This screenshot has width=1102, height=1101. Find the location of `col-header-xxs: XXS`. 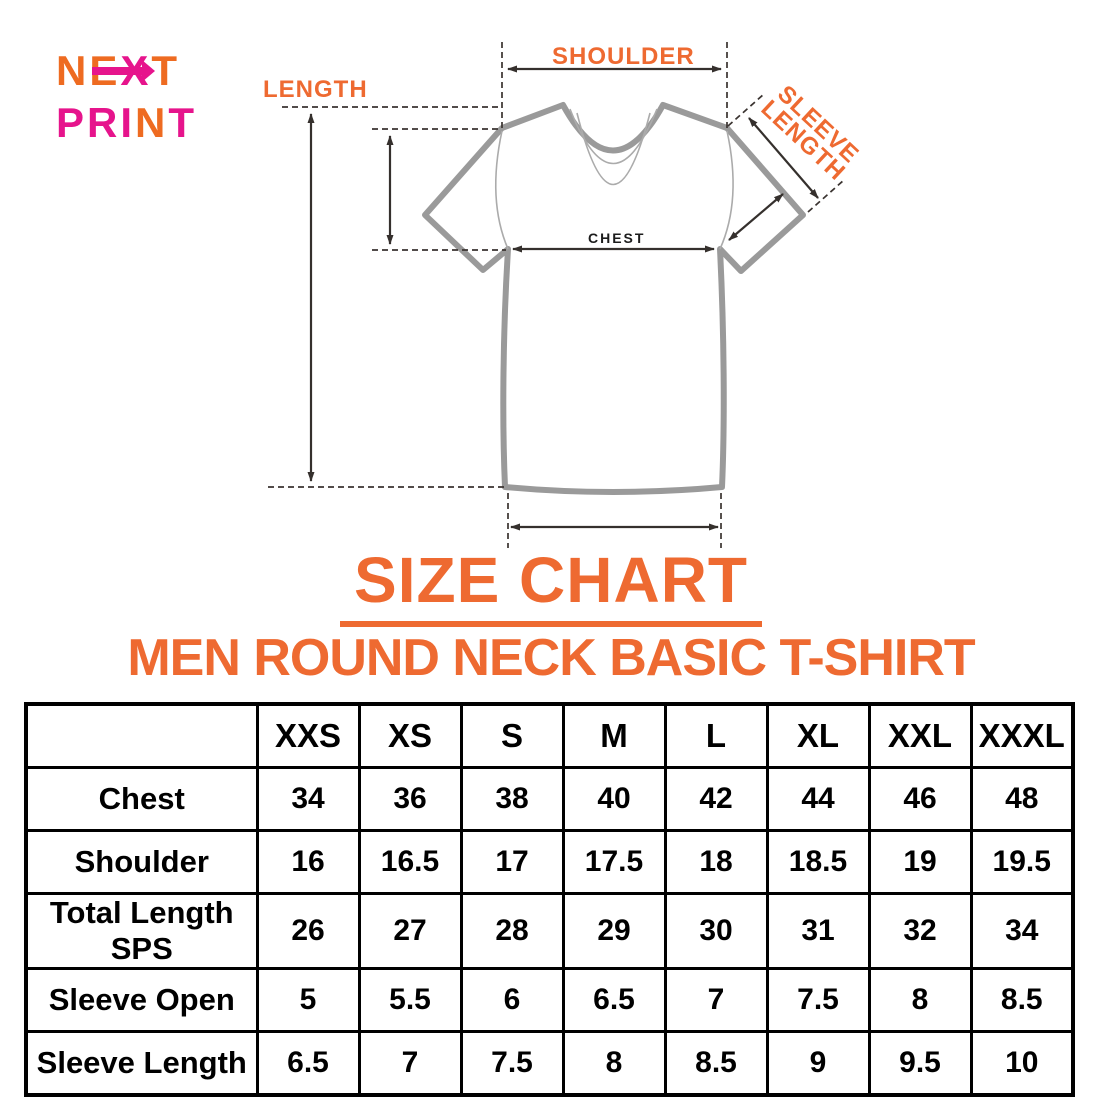

col-header-xxs: XXS is located at coordinates (308, 735).